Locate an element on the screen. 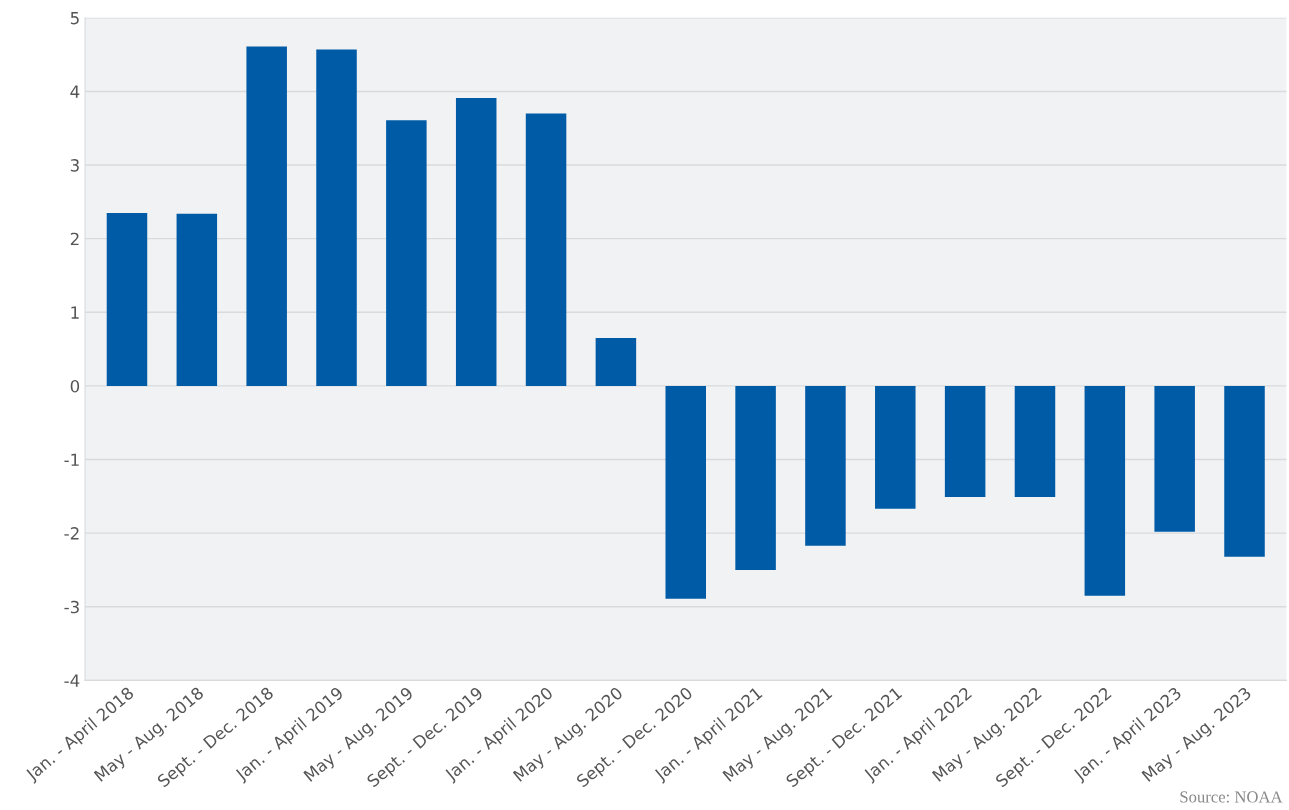  y-tick-label: -2 is located at coordinates (71, 533).